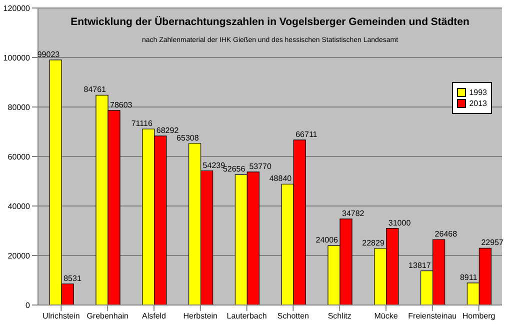 The height and width of the screenshot is (327, 510). Describe the element at coordinates (188, 137) in the screenshot. I see `data-label: 65308` at that location.